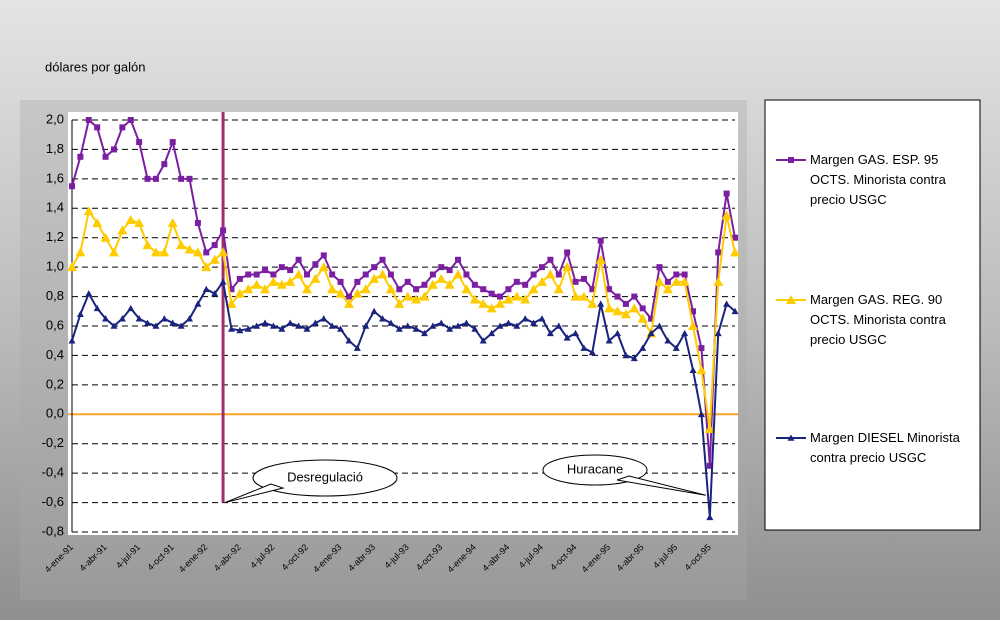  I want to click on callout-pointer, so click(661, 485).